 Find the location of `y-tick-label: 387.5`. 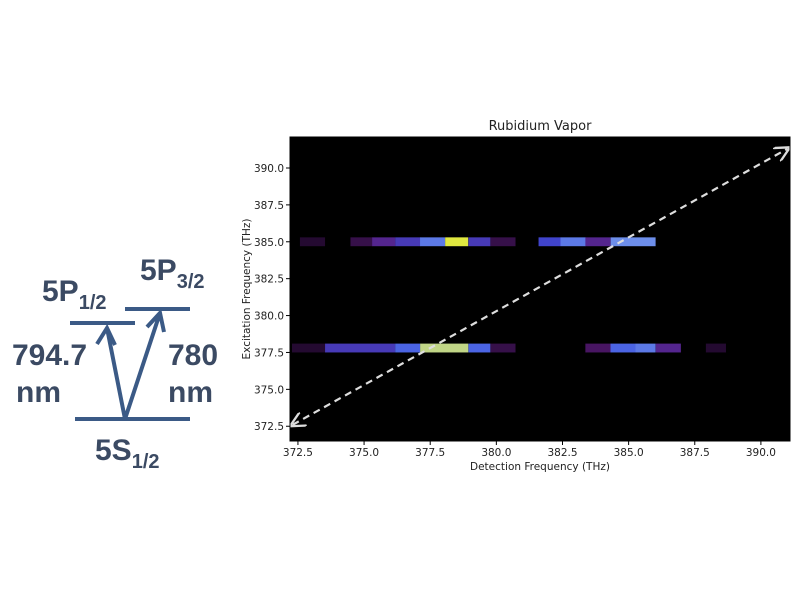

y-tick-label: 387.5 is located at coordinates (269, 206).